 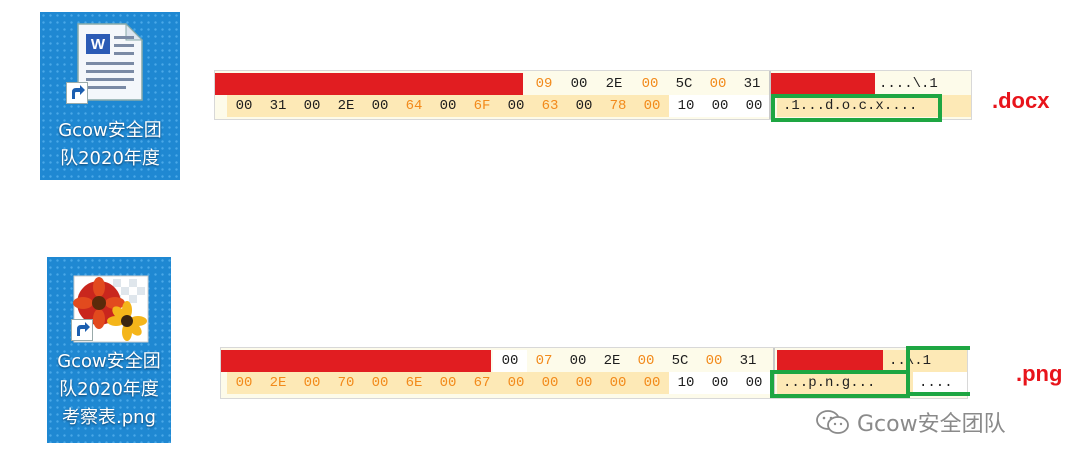 I want to click on docx-shortcut-icon: W Gcow安全团 队2020年度, so click(x=110, y=96).